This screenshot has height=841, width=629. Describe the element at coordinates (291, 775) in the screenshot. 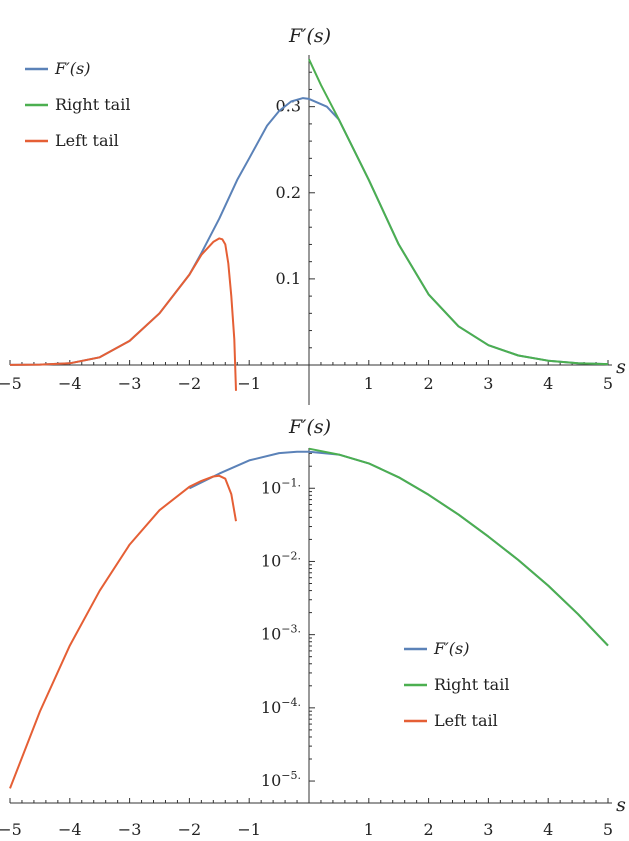

I see `y-tick-exponent: −5.` at that location.